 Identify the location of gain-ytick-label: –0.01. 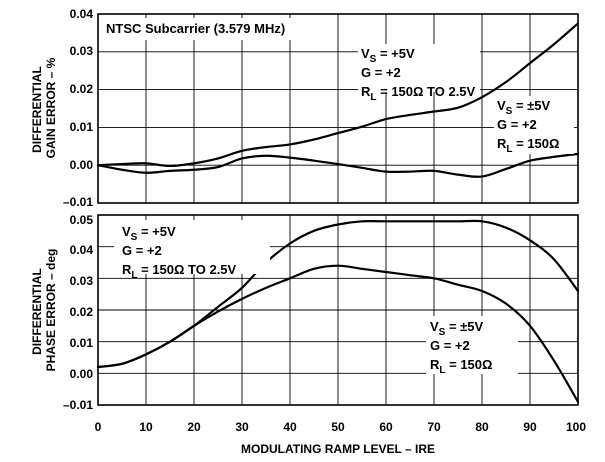
(78, 202).